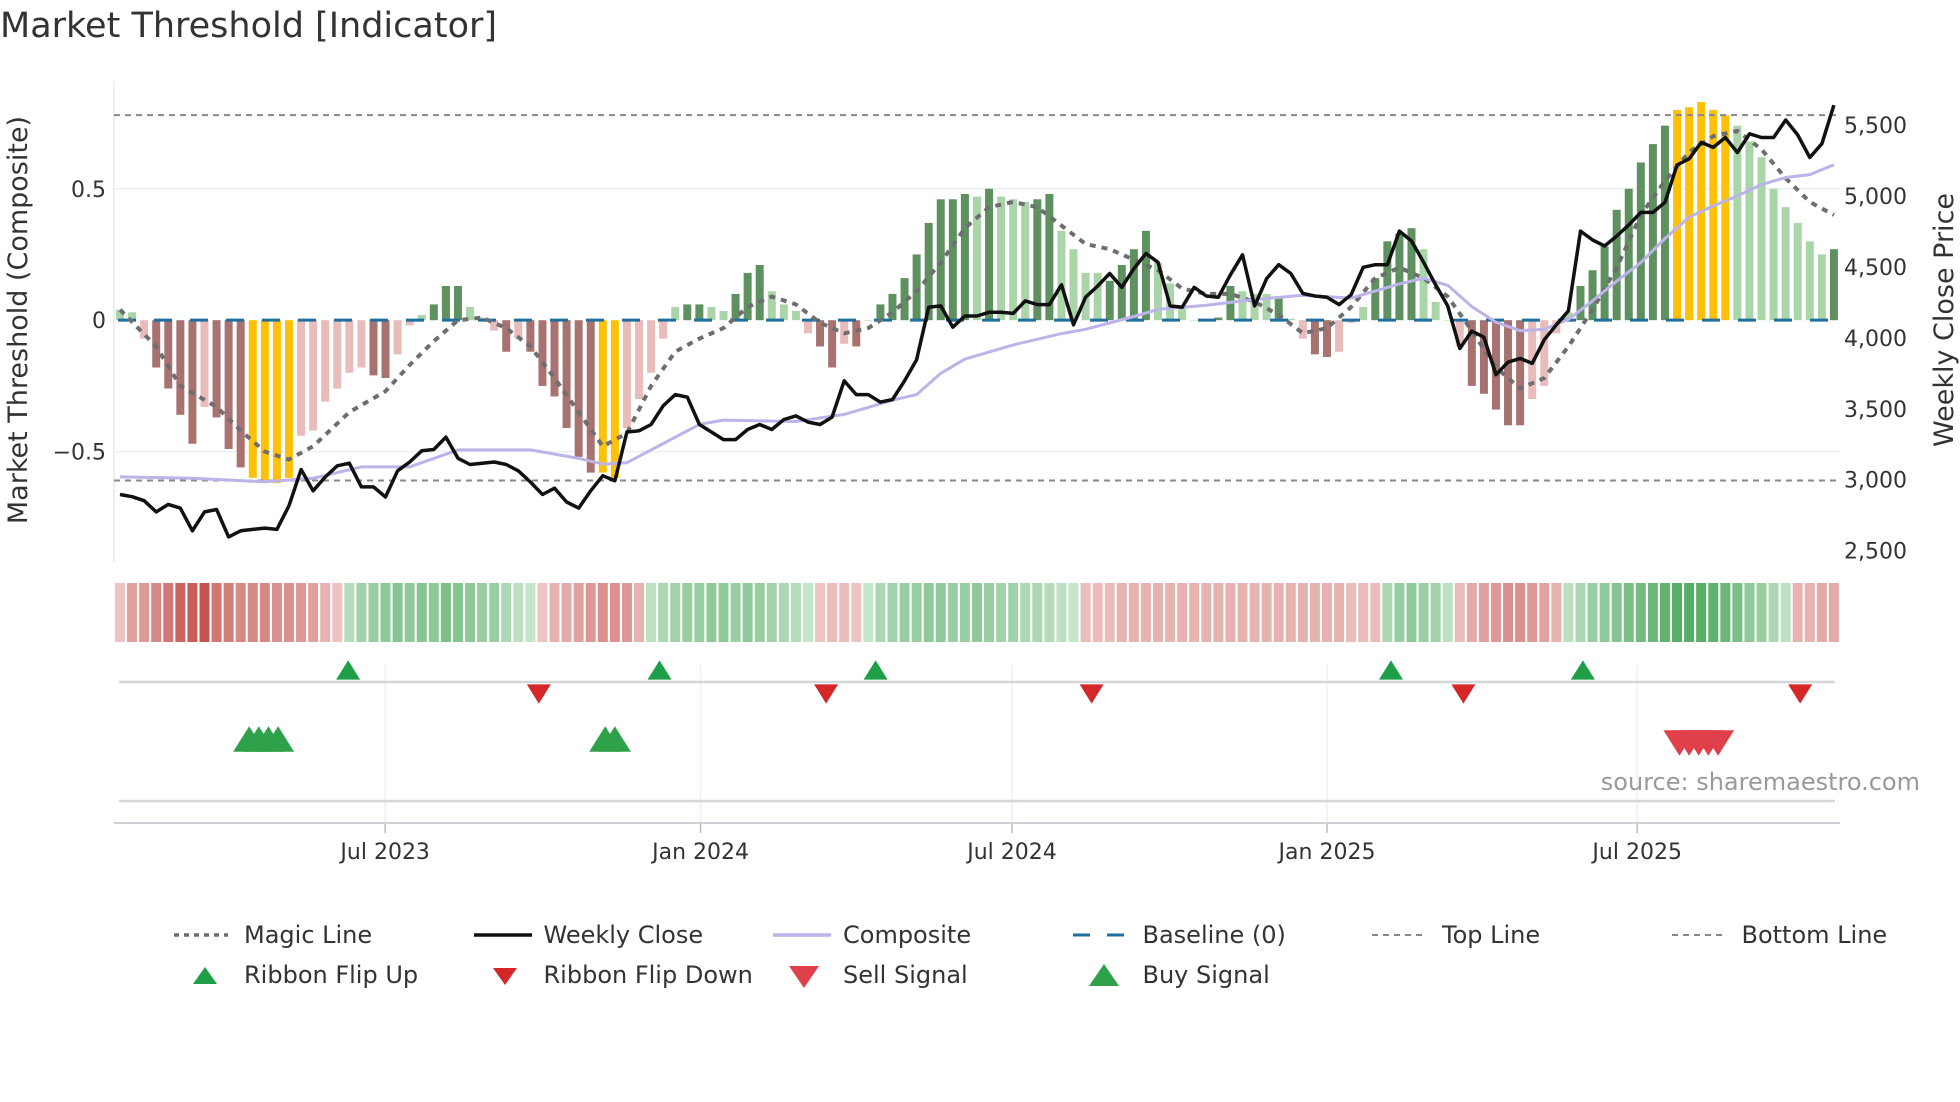  I want to click on legend-item-baseline: Baseline (0), so click(1219, 935).